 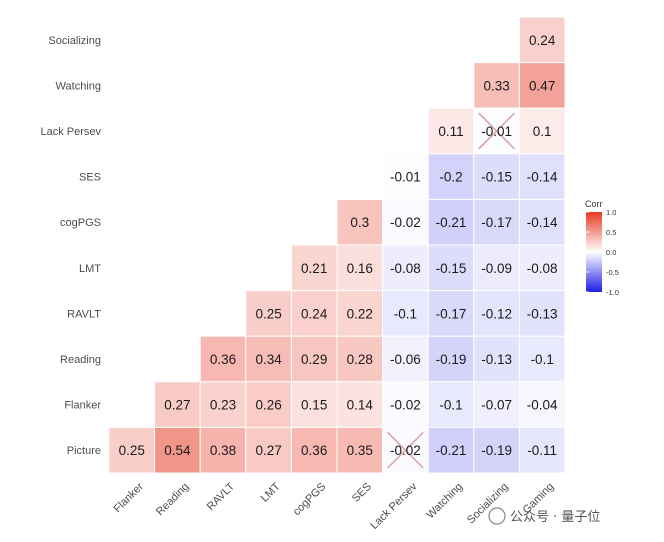 I want to click on heatmap-cell: -0.07, so click(x=496, y=404).